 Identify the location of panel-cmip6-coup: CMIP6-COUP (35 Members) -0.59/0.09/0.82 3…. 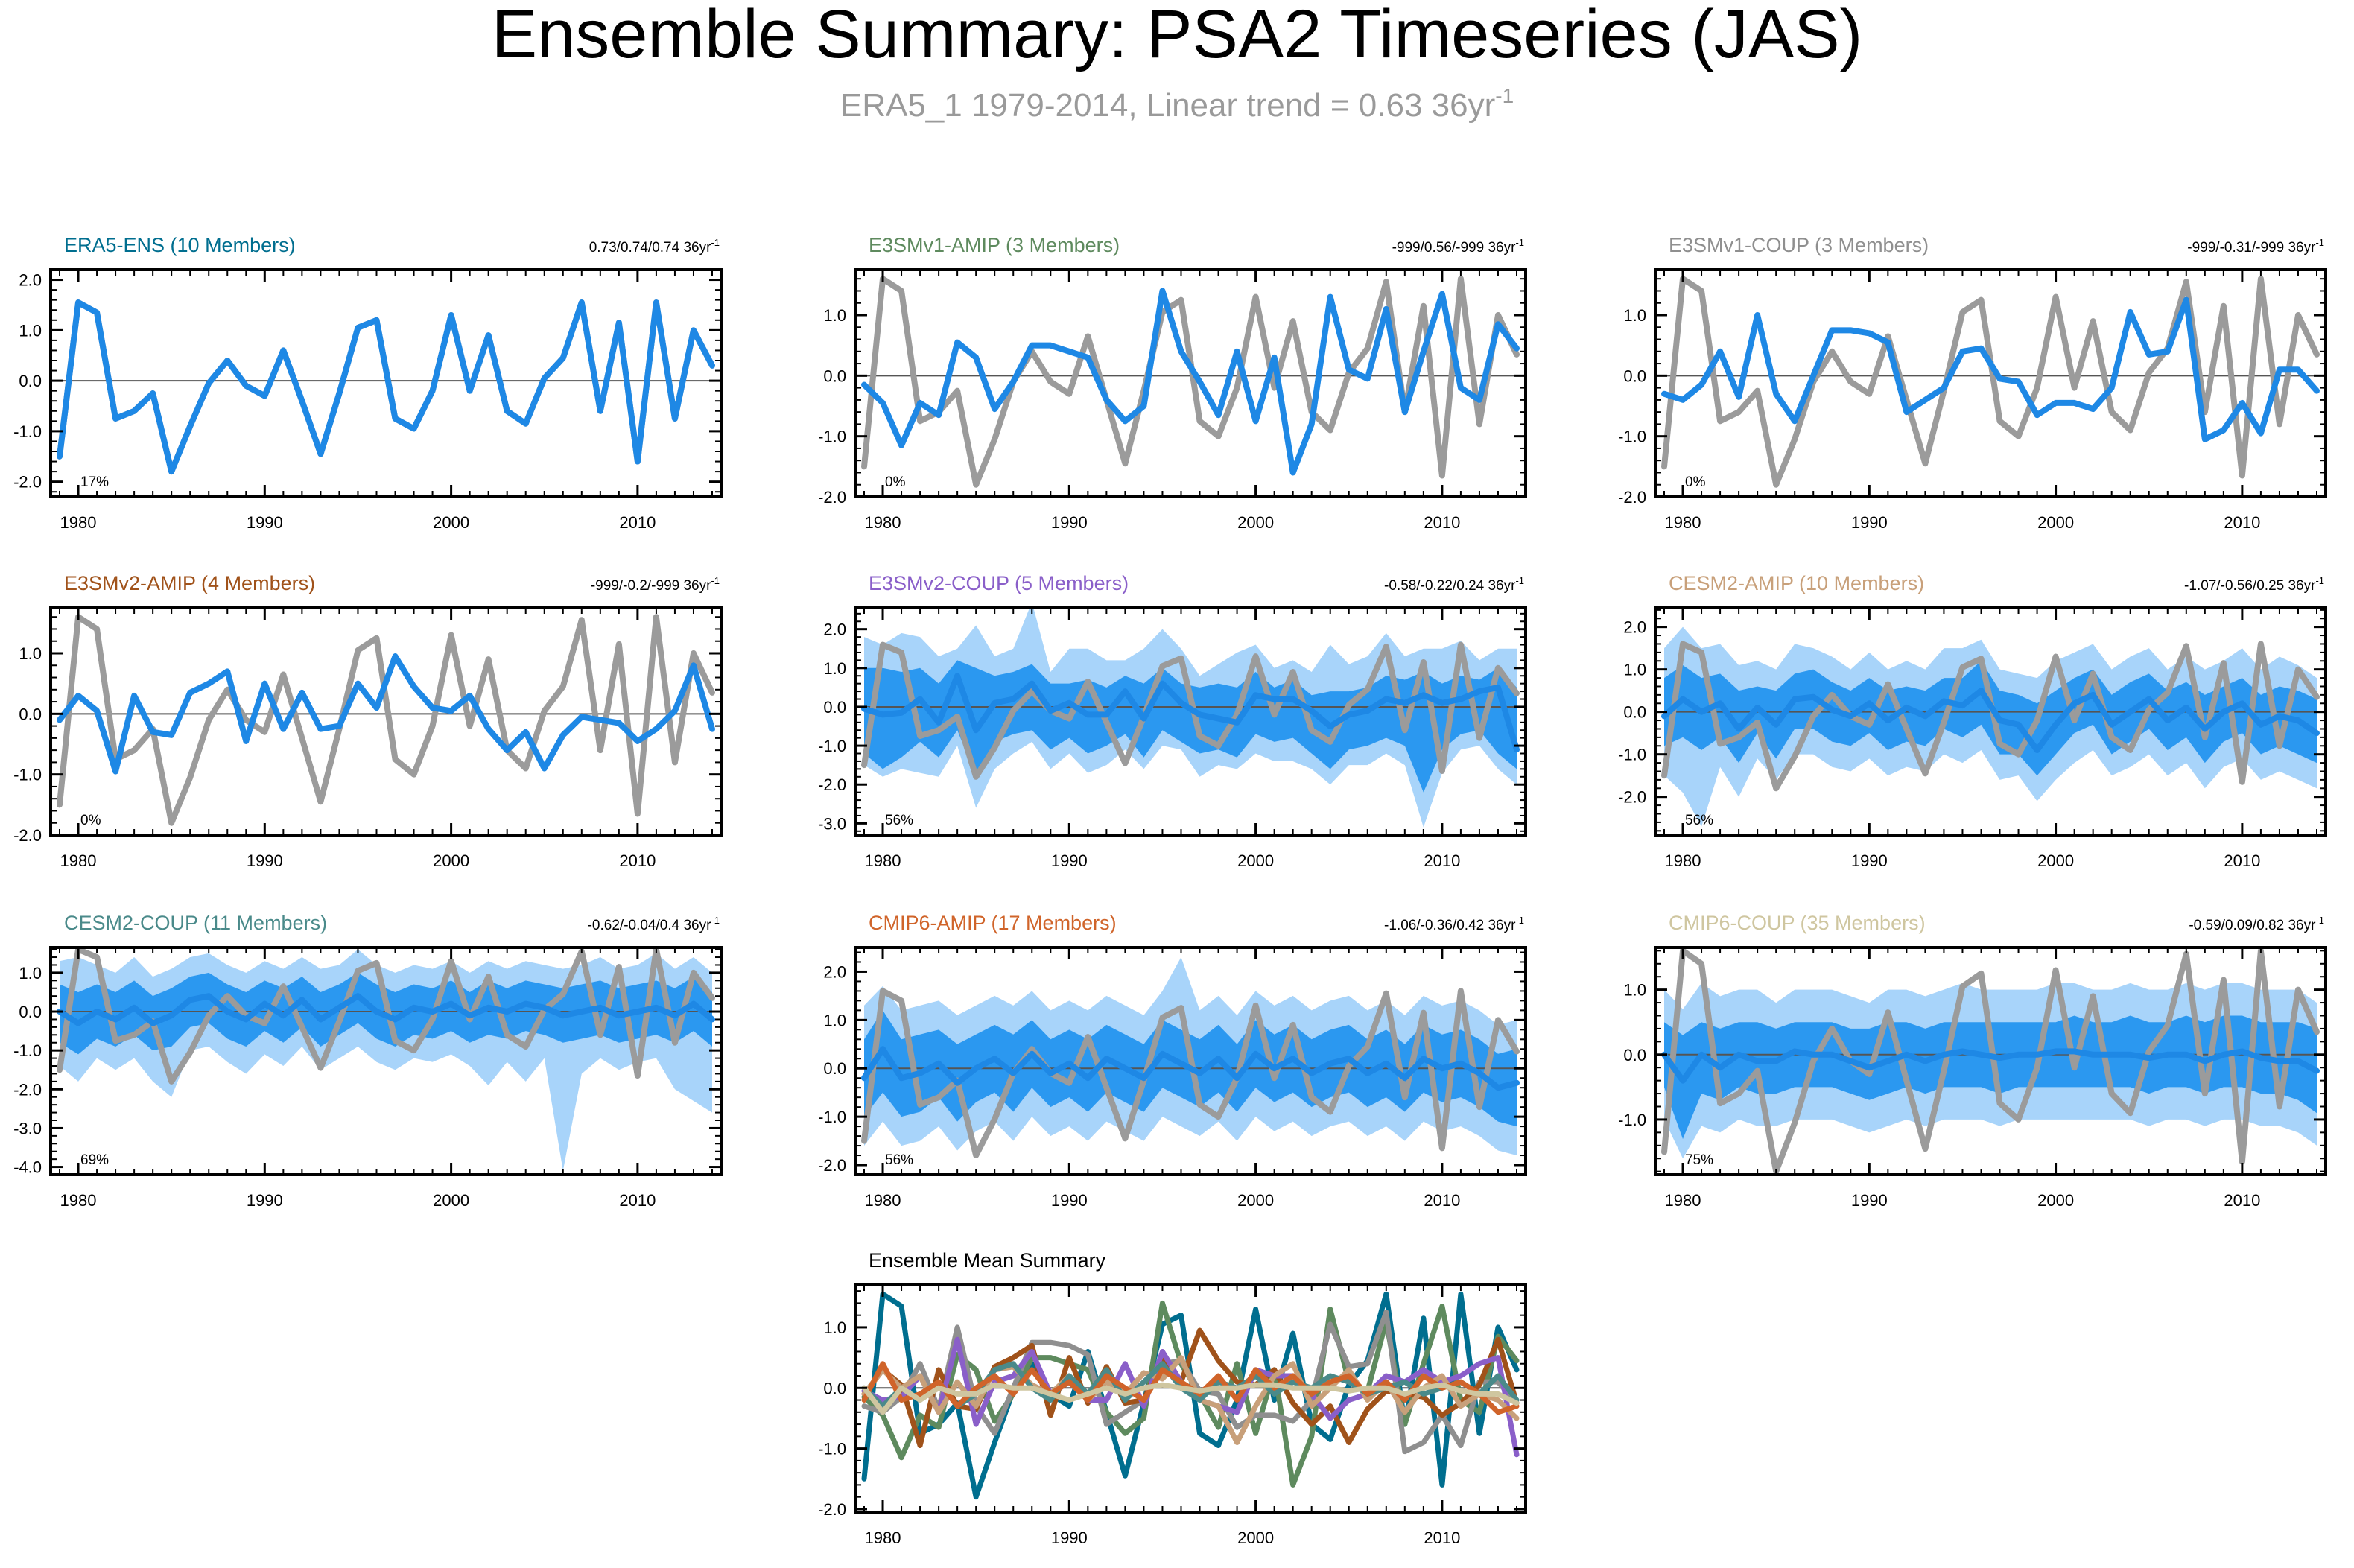
(1972, 1061).